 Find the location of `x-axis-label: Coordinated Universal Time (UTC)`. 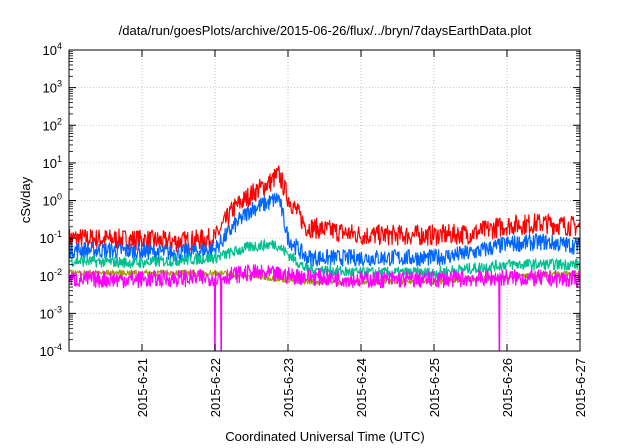

x-axis-label: Coordinated Universal Time (UTC) is located at coordinates (324, 436).